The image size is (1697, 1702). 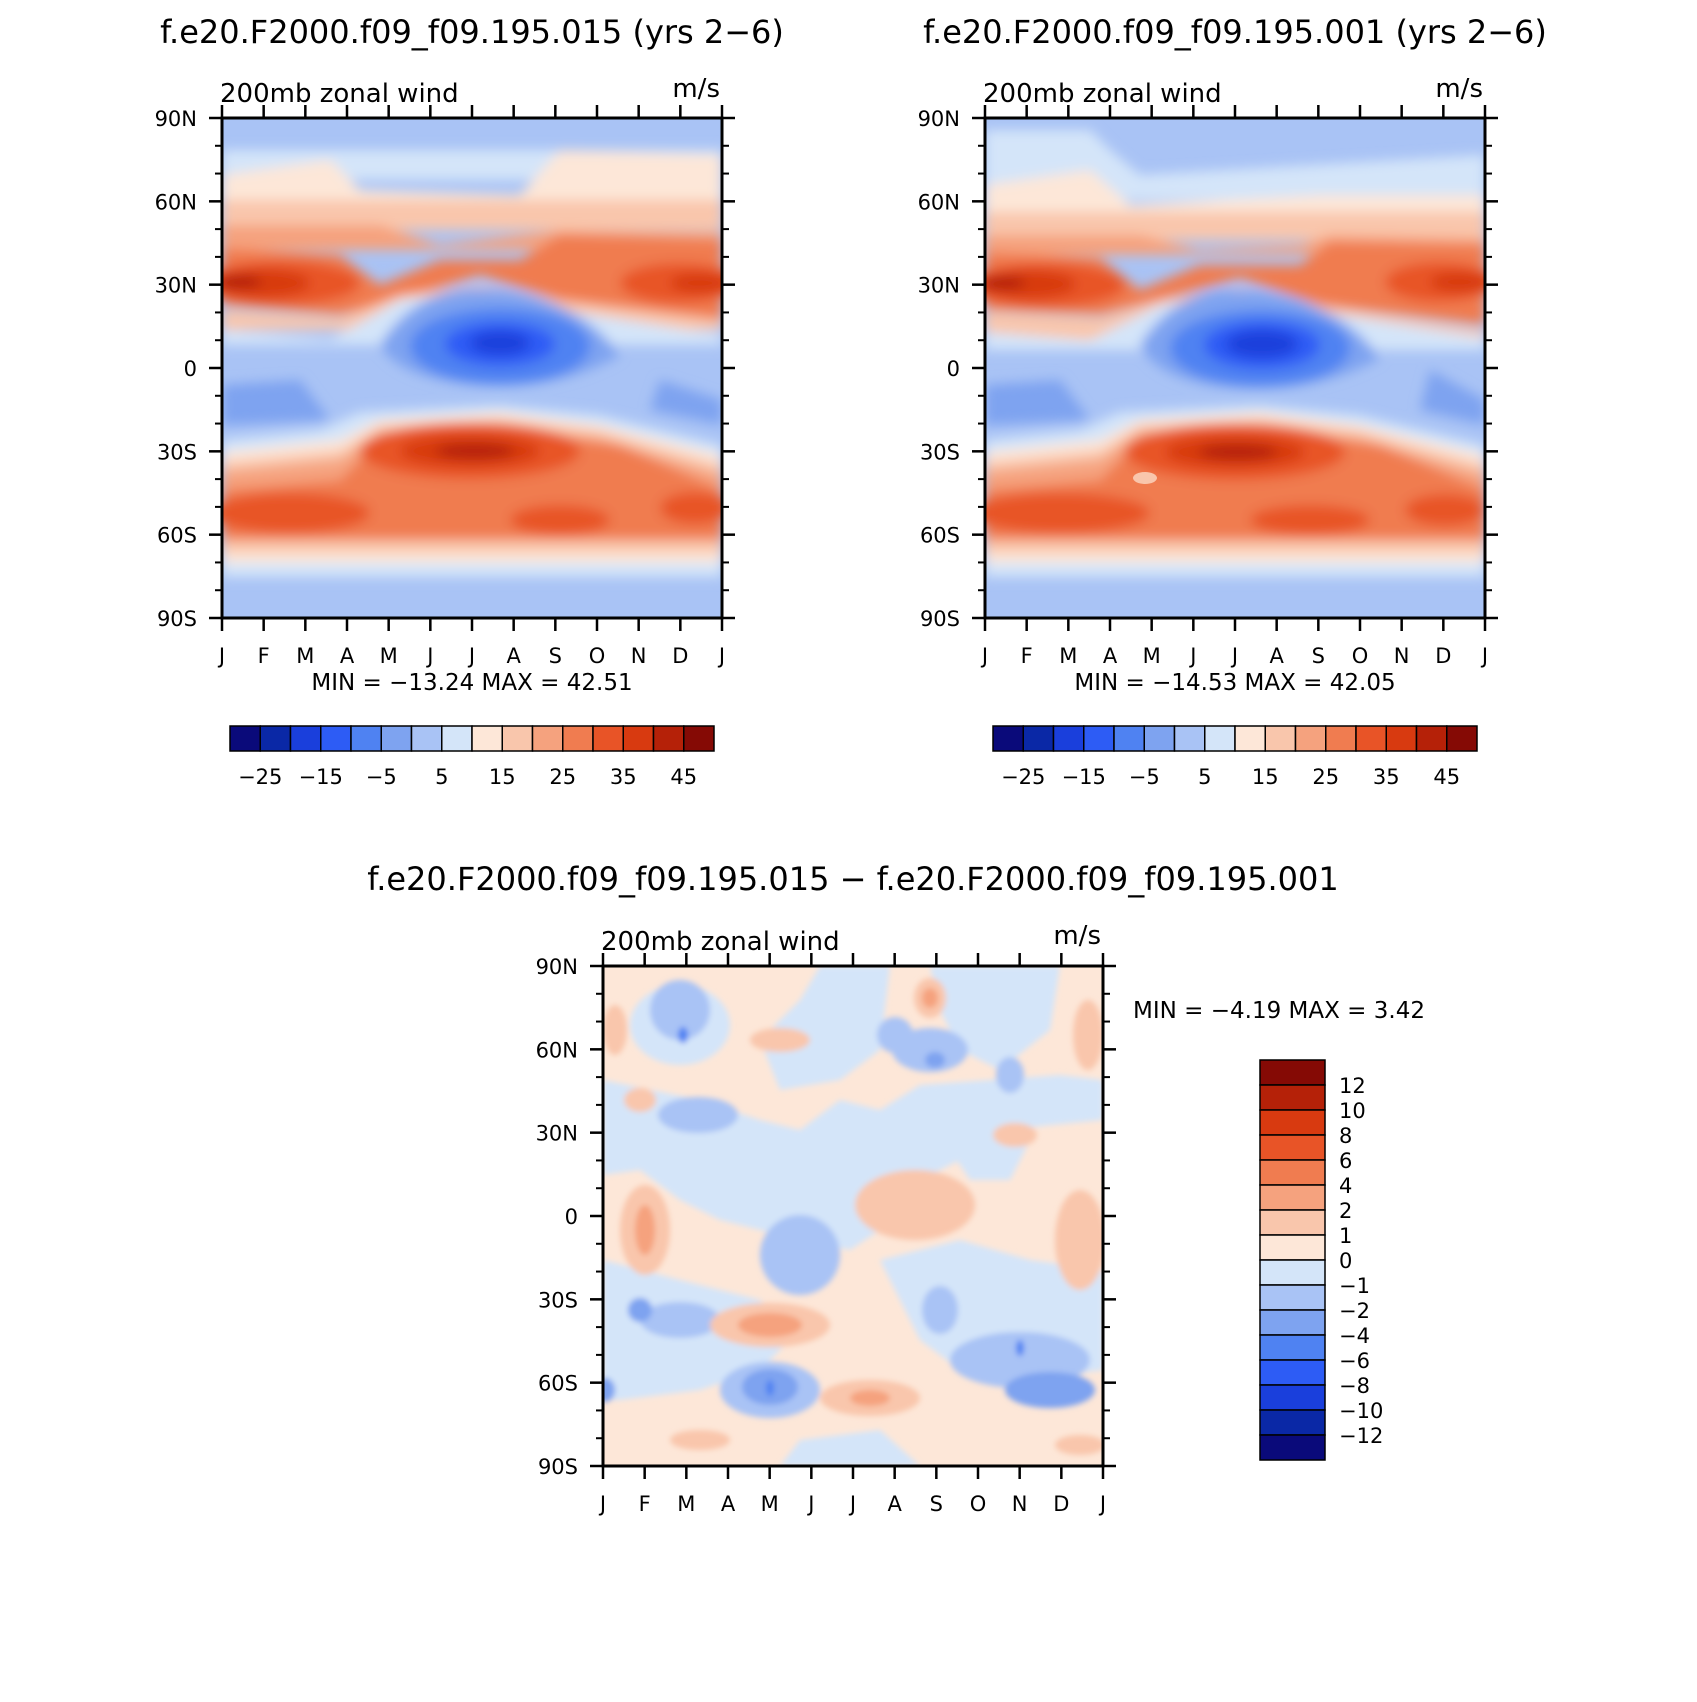 What do you see at coordinates (1345, 1236) in the screenshot?
I see `colorbar-label: 1` at bounding box center [1345, 1236].